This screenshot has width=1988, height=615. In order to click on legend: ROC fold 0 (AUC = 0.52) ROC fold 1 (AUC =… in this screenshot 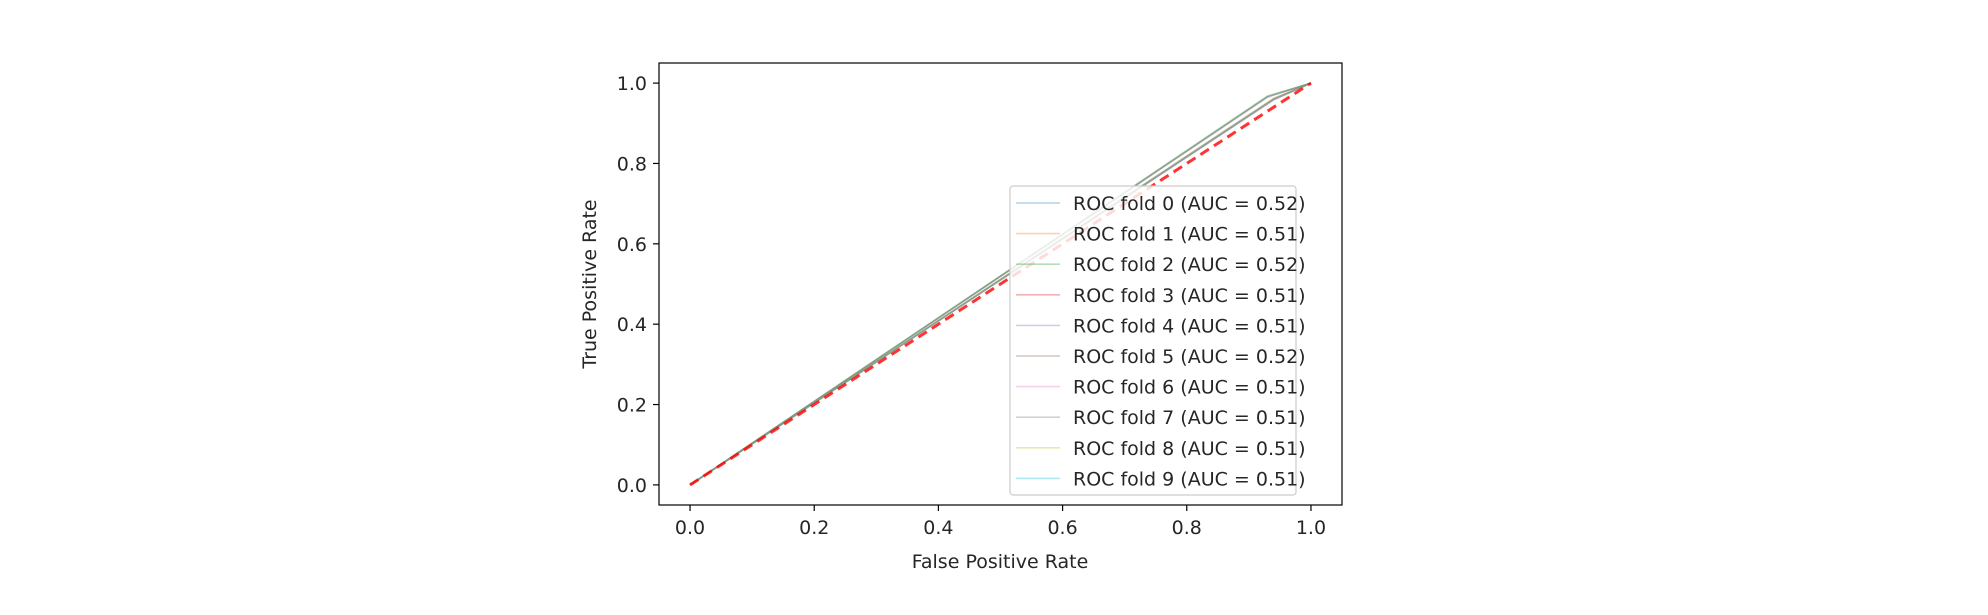, I will do `click(1157, 340)`.